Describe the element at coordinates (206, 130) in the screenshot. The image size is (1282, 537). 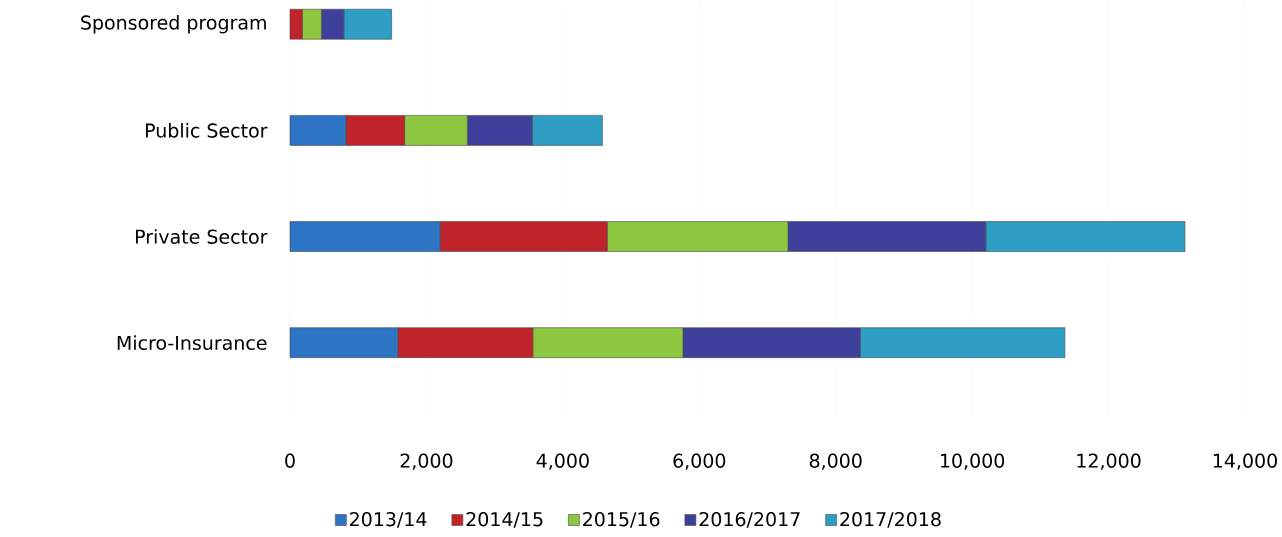
I see `y-tick-label: Public Sector` at that location.